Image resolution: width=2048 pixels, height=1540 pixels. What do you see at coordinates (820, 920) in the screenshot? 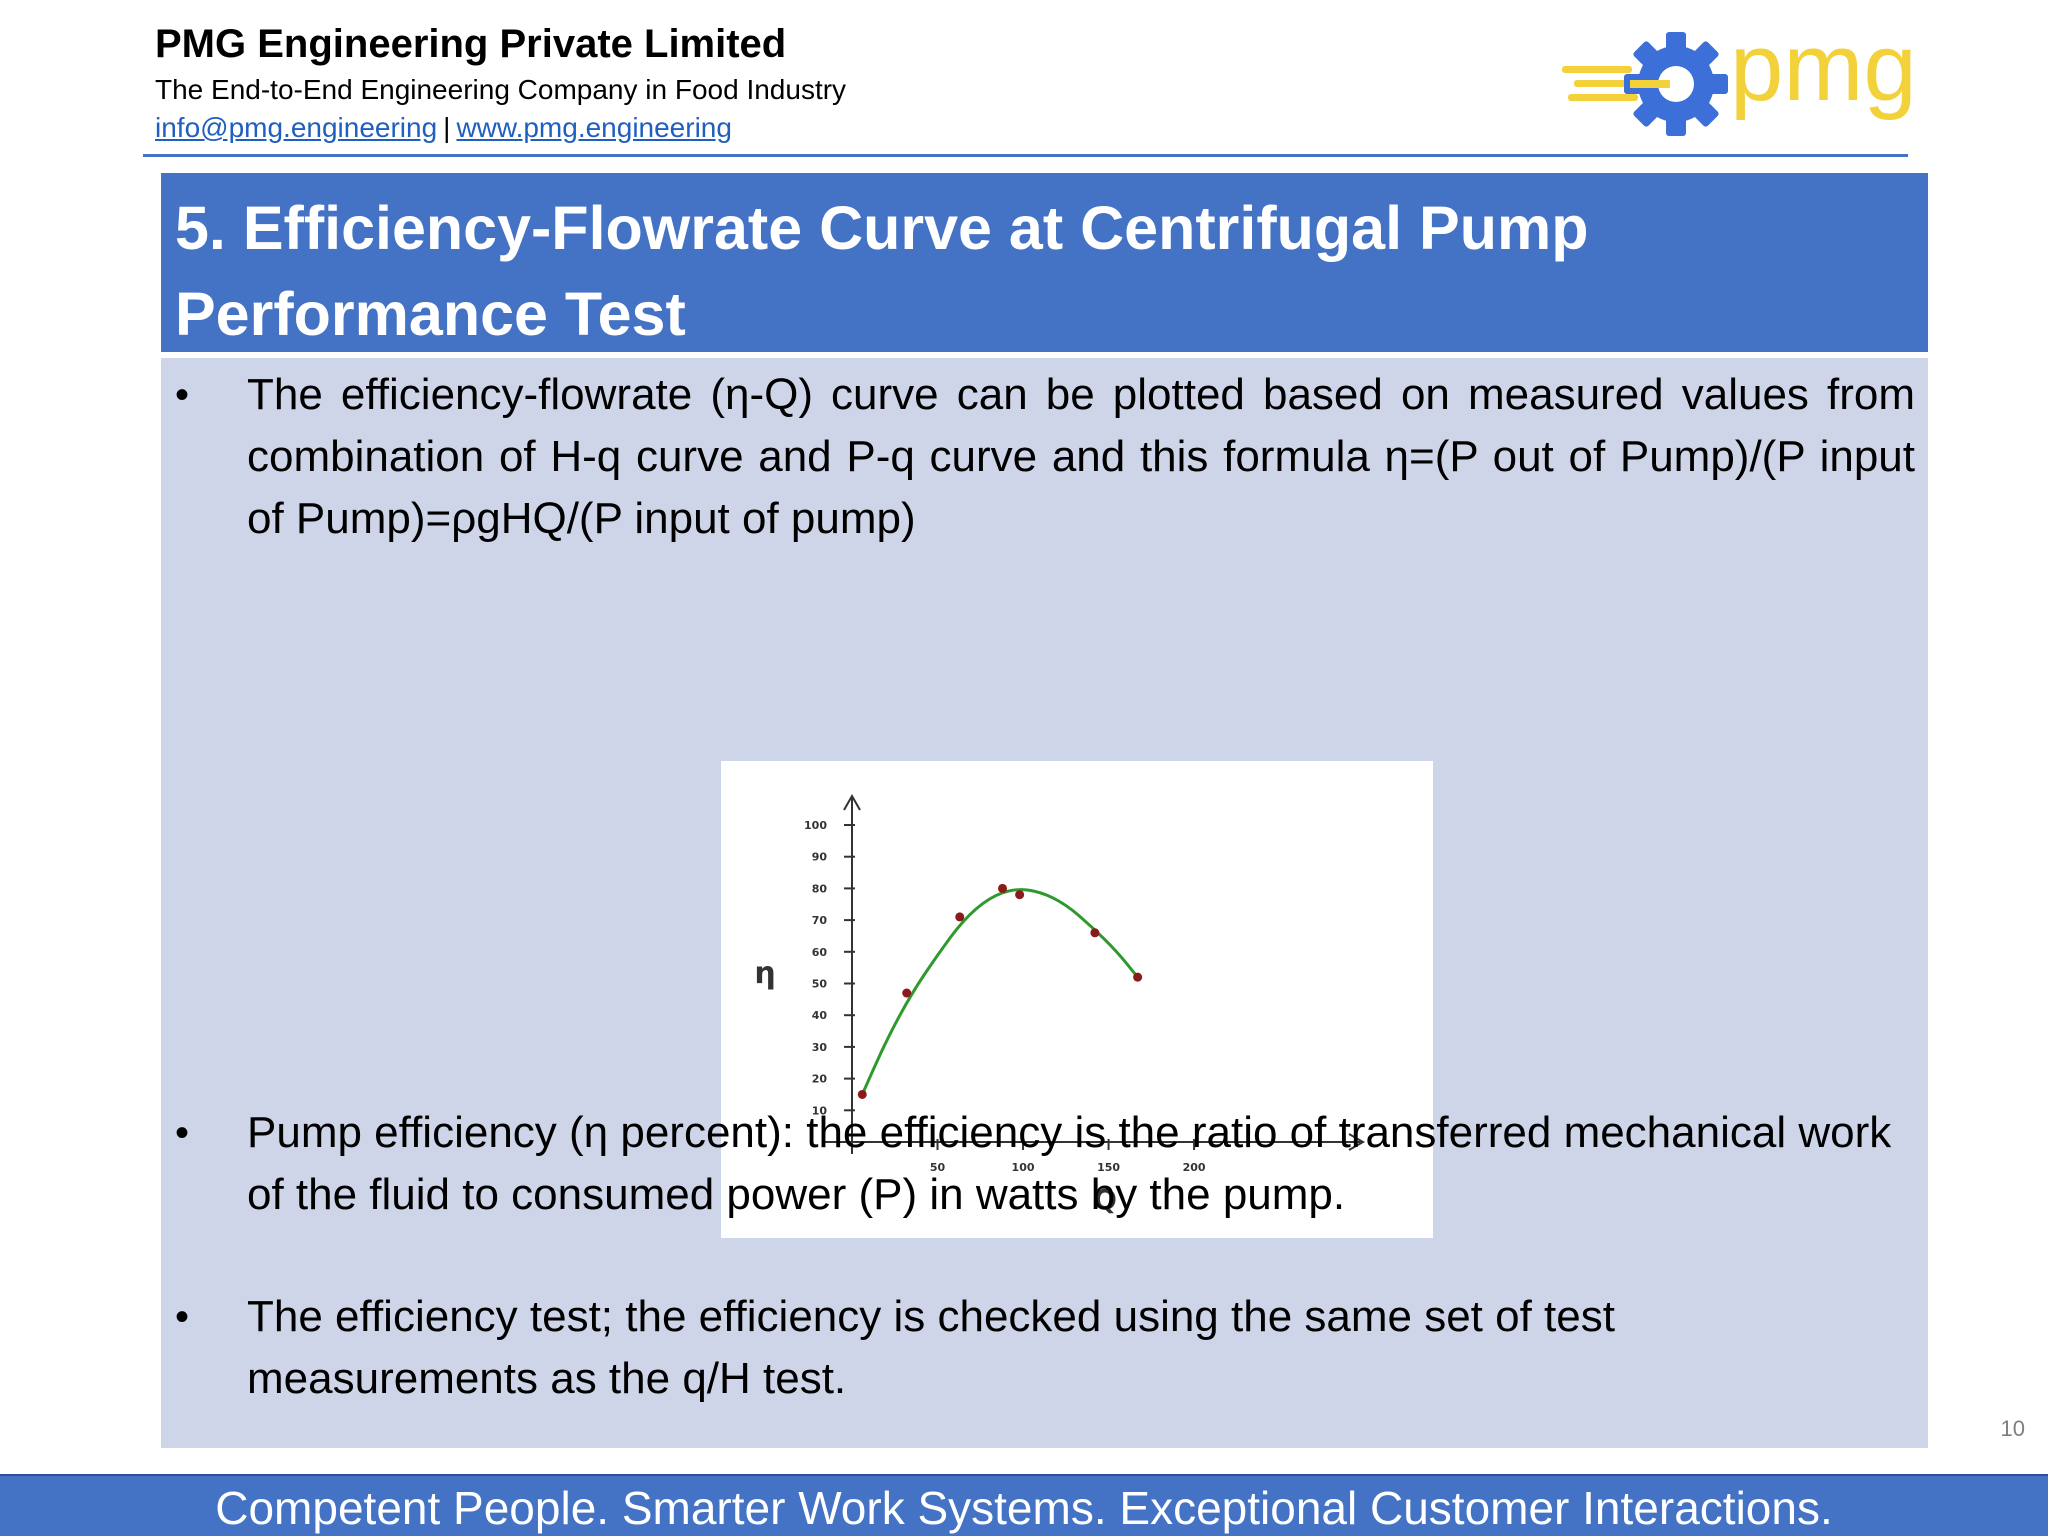
I see `y-tick-label: 70` at bounding box center [820, 920].